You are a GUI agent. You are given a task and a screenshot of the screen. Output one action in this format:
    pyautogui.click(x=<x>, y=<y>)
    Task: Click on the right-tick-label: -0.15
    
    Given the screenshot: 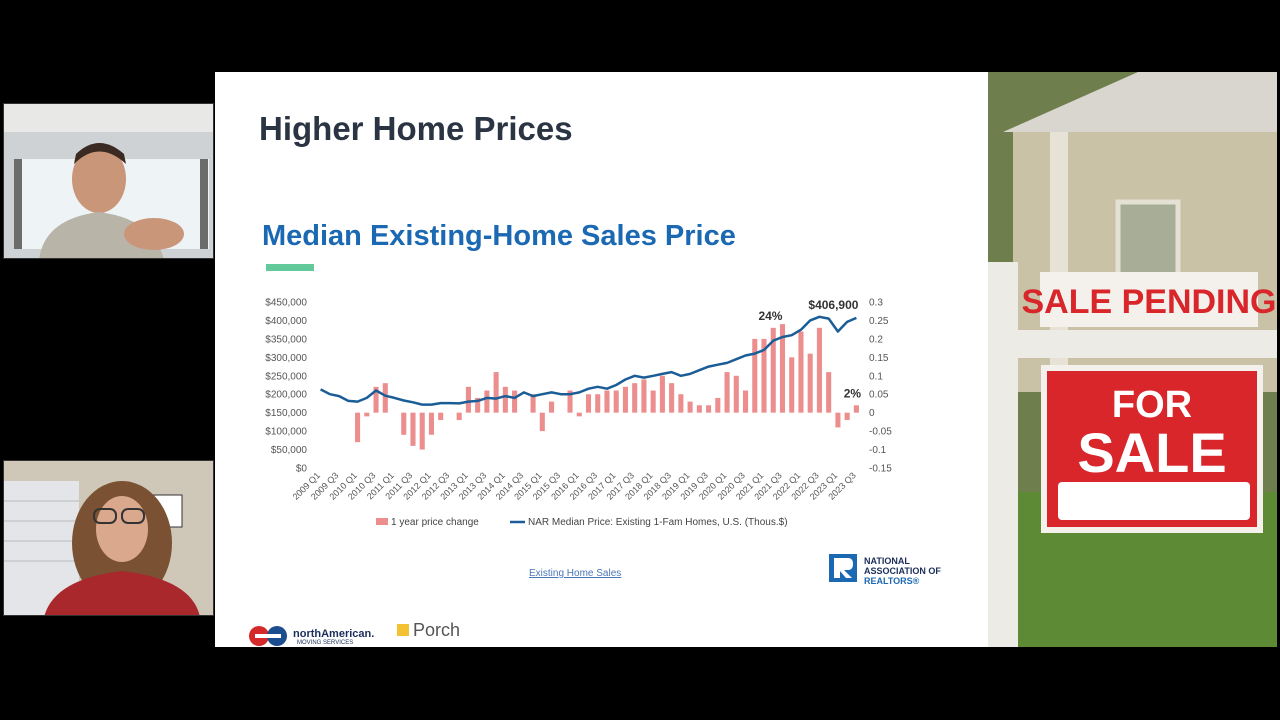 What is the action you would take?
    pyautogui.click(x=880, y=469)
    